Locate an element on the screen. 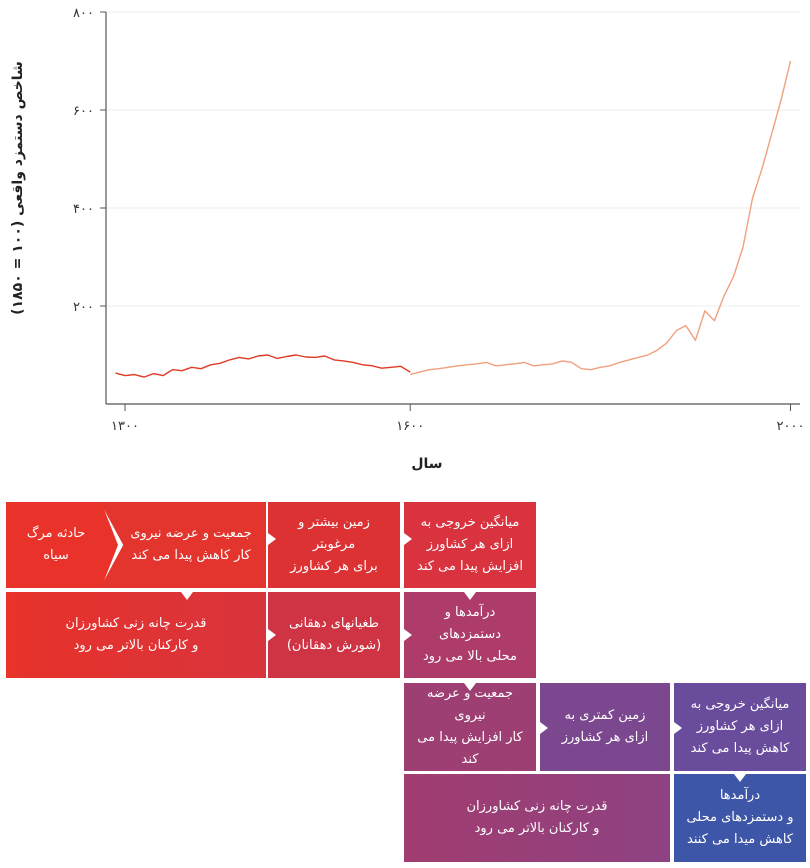  flow-box-less-land: زمین کمتری به ازای هر کشاورز is located at coordinates (605, 727).